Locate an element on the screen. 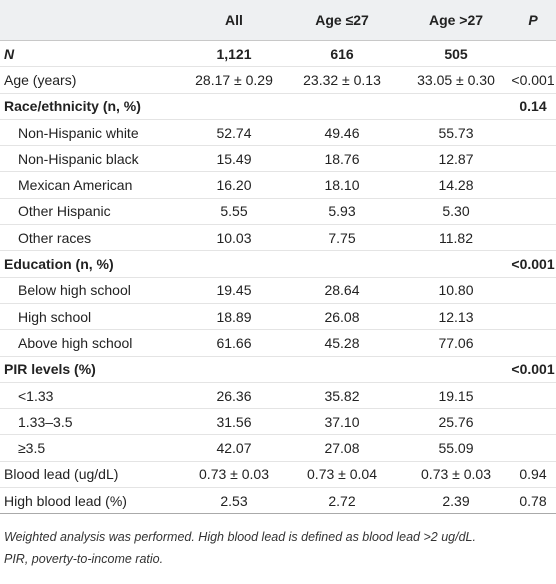 Image resolution: width=556 pixels, height=584 pixels. row-label: Education (n, %) is located at coordinates (93, 264).